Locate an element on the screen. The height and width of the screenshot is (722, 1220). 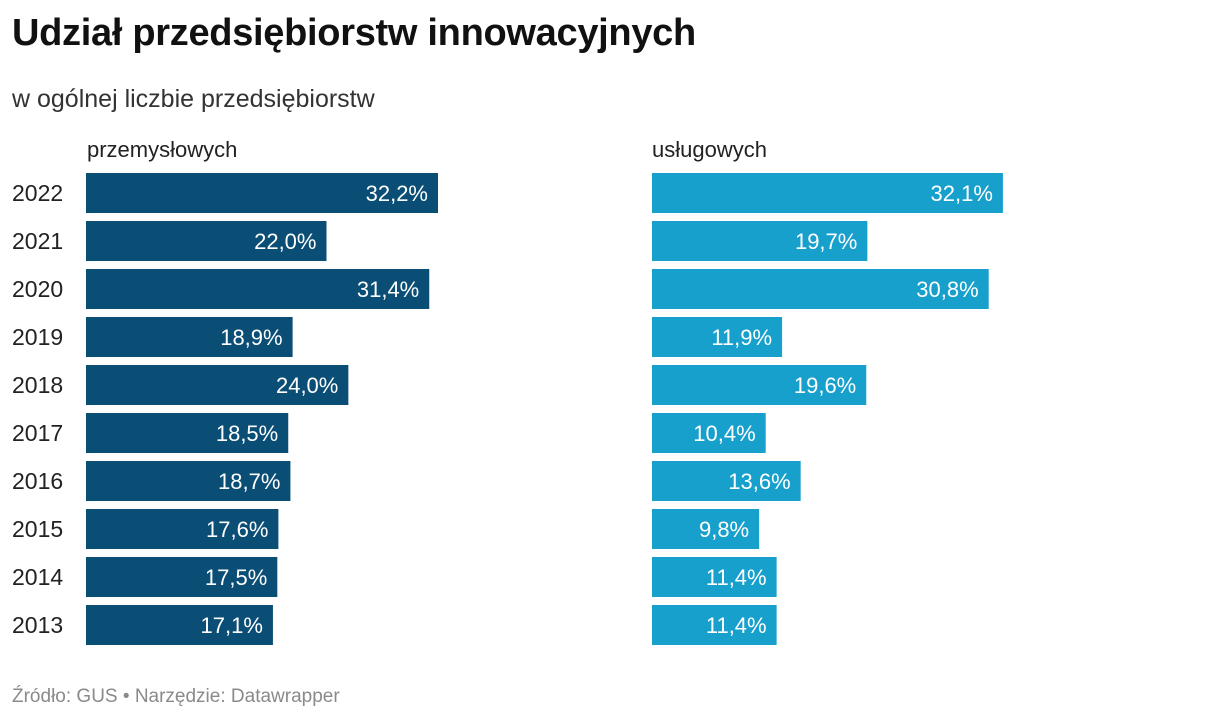
panel-title-uslugowych: usługowych is located at coordinates (709, 149).